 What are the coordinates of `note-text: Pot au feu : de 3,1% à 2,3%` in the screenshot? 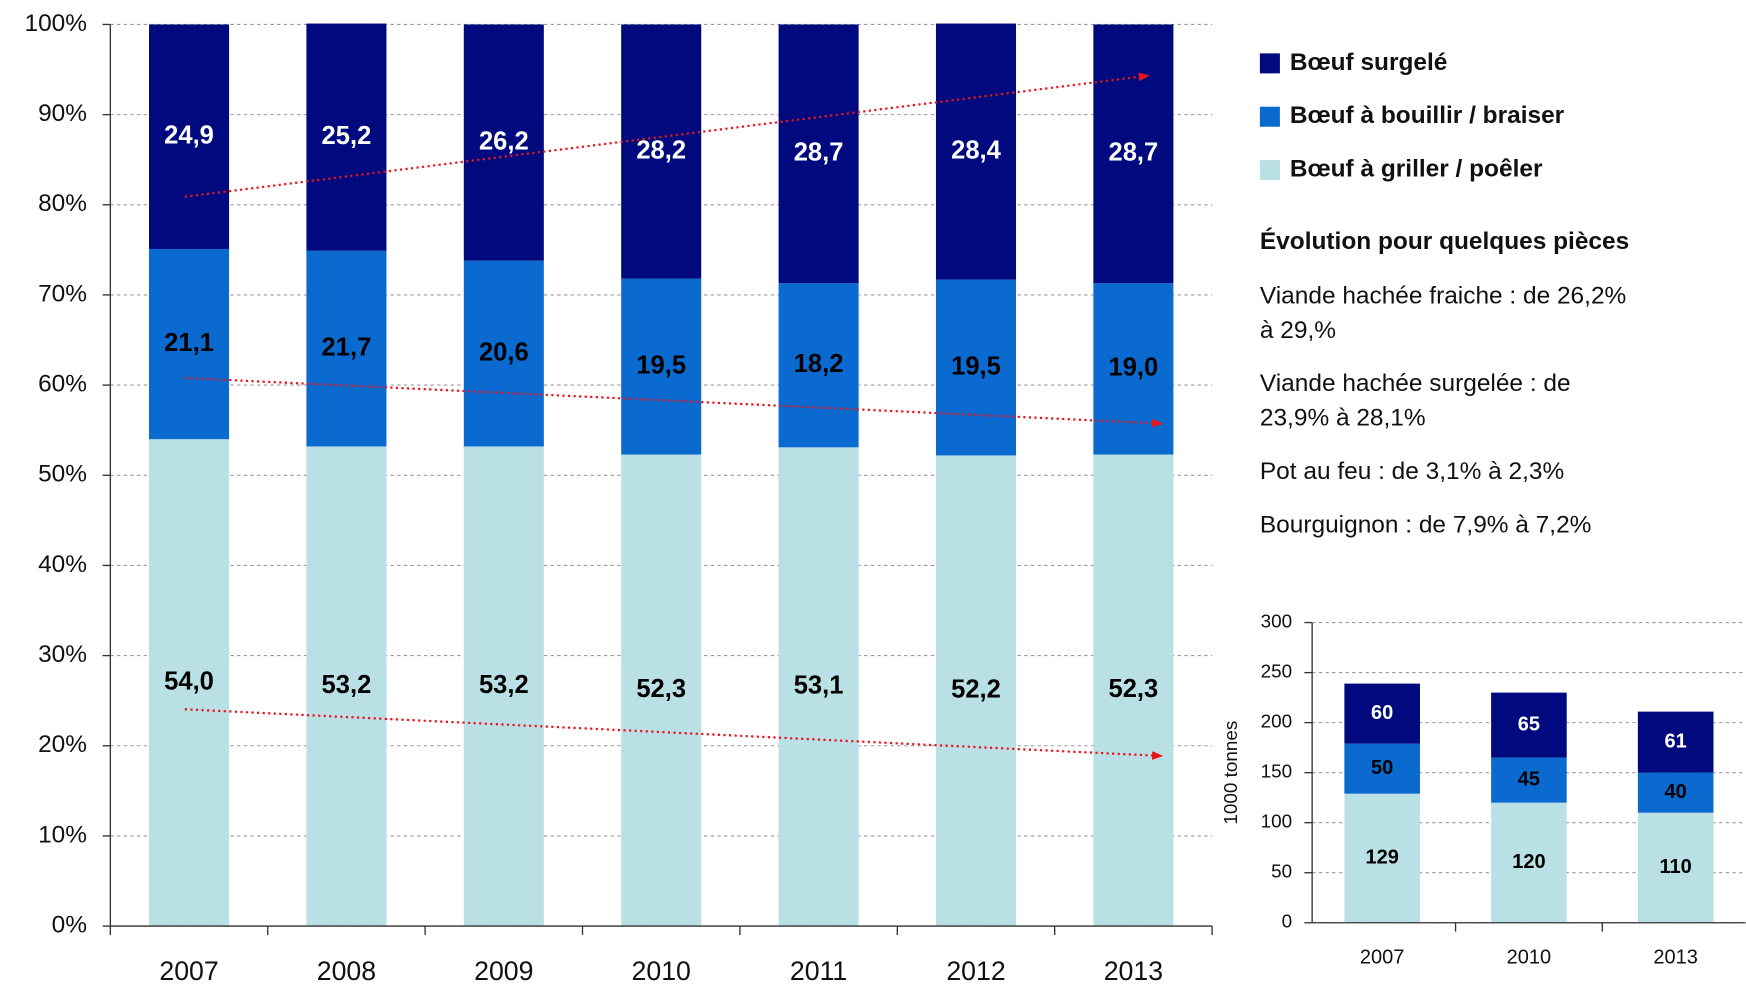 It's located at (1412, 471).